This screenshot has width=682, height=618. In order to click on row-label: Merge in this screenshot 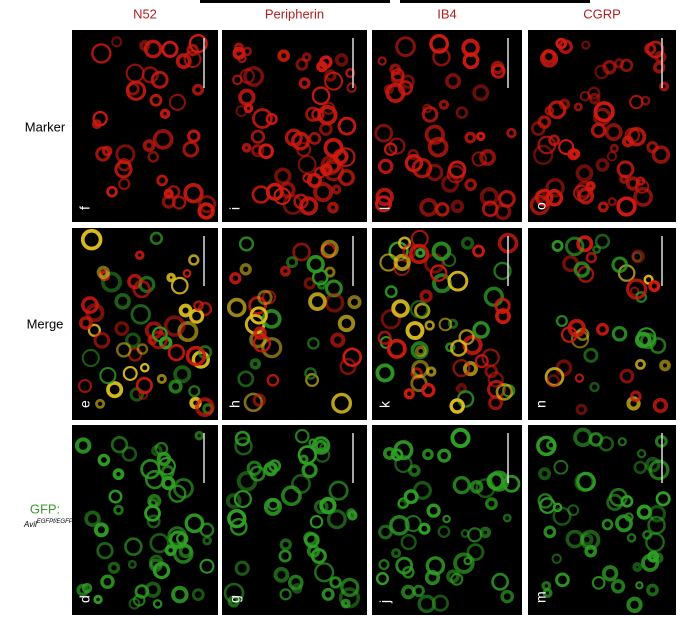, I will do `click(45, 323)`.